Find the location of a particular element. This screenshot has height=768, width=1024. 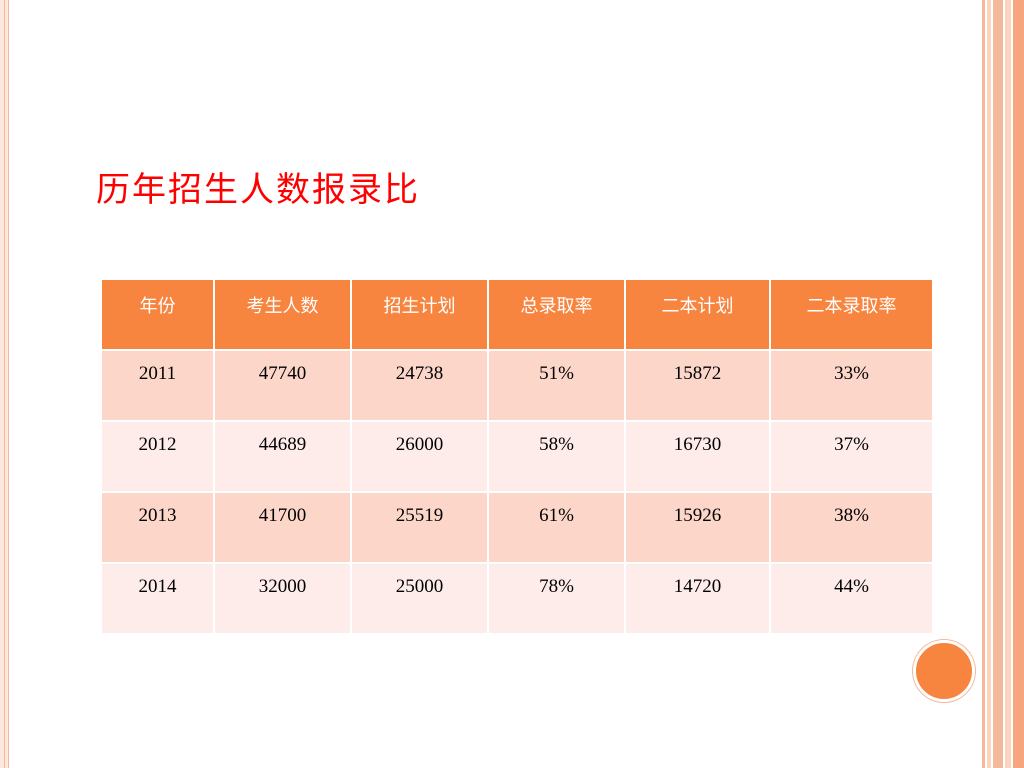

header-tier2-plan: 二本计划 is located at coordinates (697, 314).